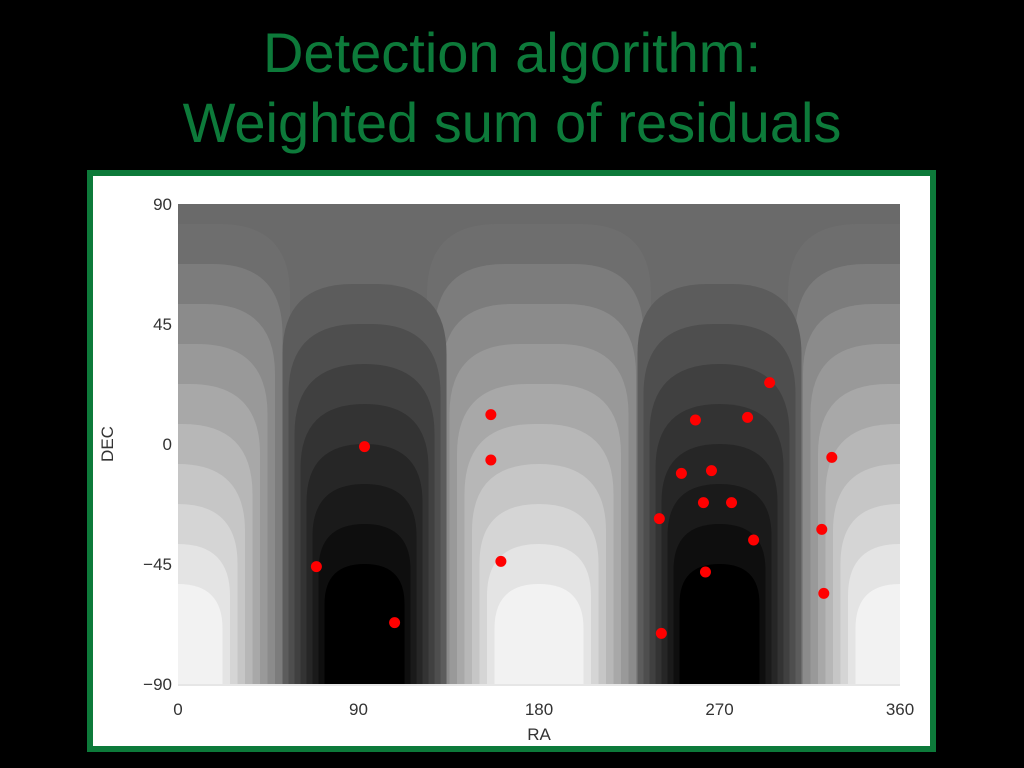  What do you see at coordinates (177, 709) in the screenshot?
I see `x-tick-label: 0` at bounding box center [177, 709].